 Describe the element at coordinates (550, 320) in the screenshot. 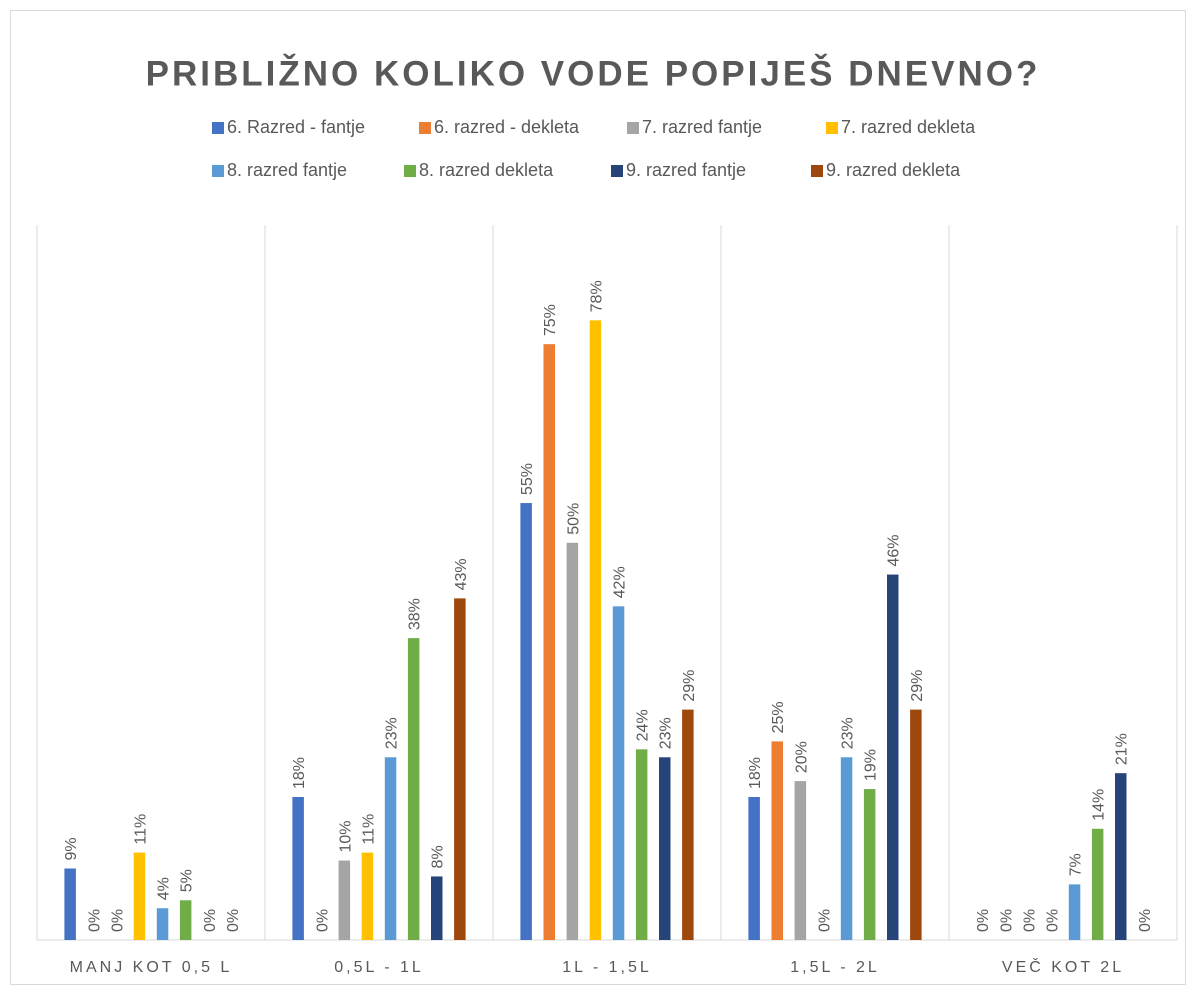

I see `data-label: 75%` at that location.